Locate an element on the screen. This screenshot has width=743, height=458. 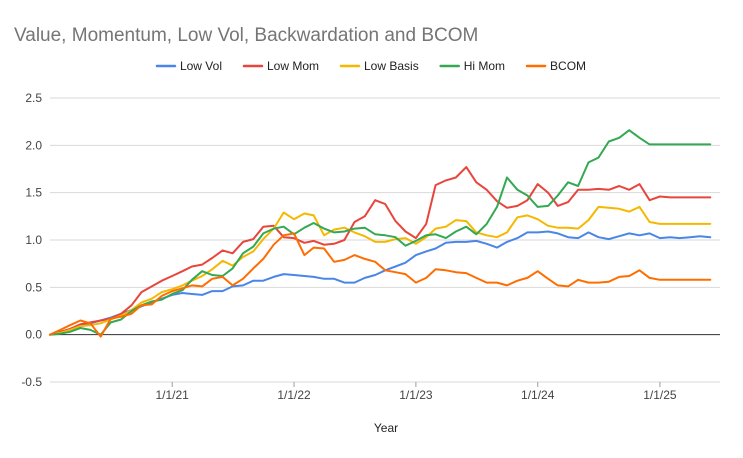
x-tick-label: 1/1/25 is located at coordinates (660, 395).